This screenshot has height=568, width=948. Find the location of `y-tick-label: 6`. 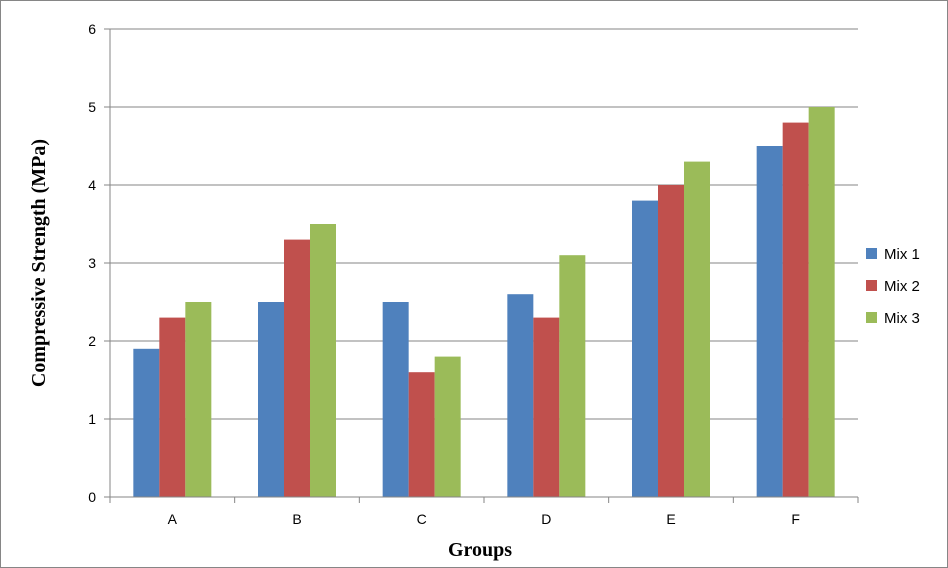

y-tick-label: 6 is located at coordinates (92, 29).